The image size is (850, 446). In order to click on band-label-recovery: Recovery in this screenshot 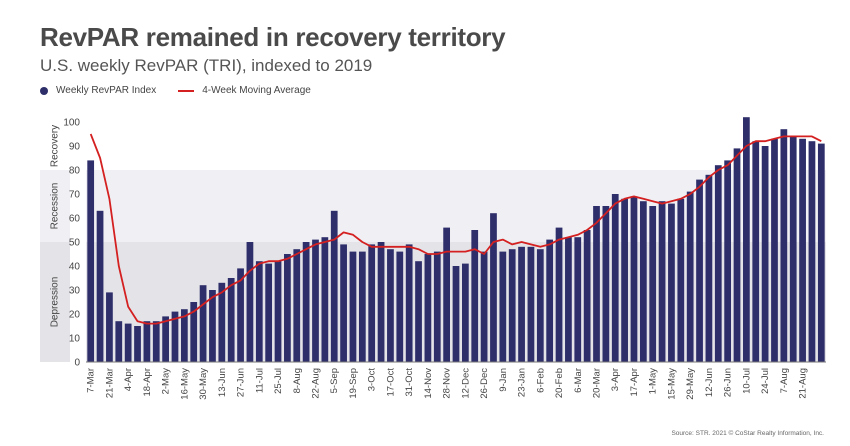, I will do `click(55, 146)`.